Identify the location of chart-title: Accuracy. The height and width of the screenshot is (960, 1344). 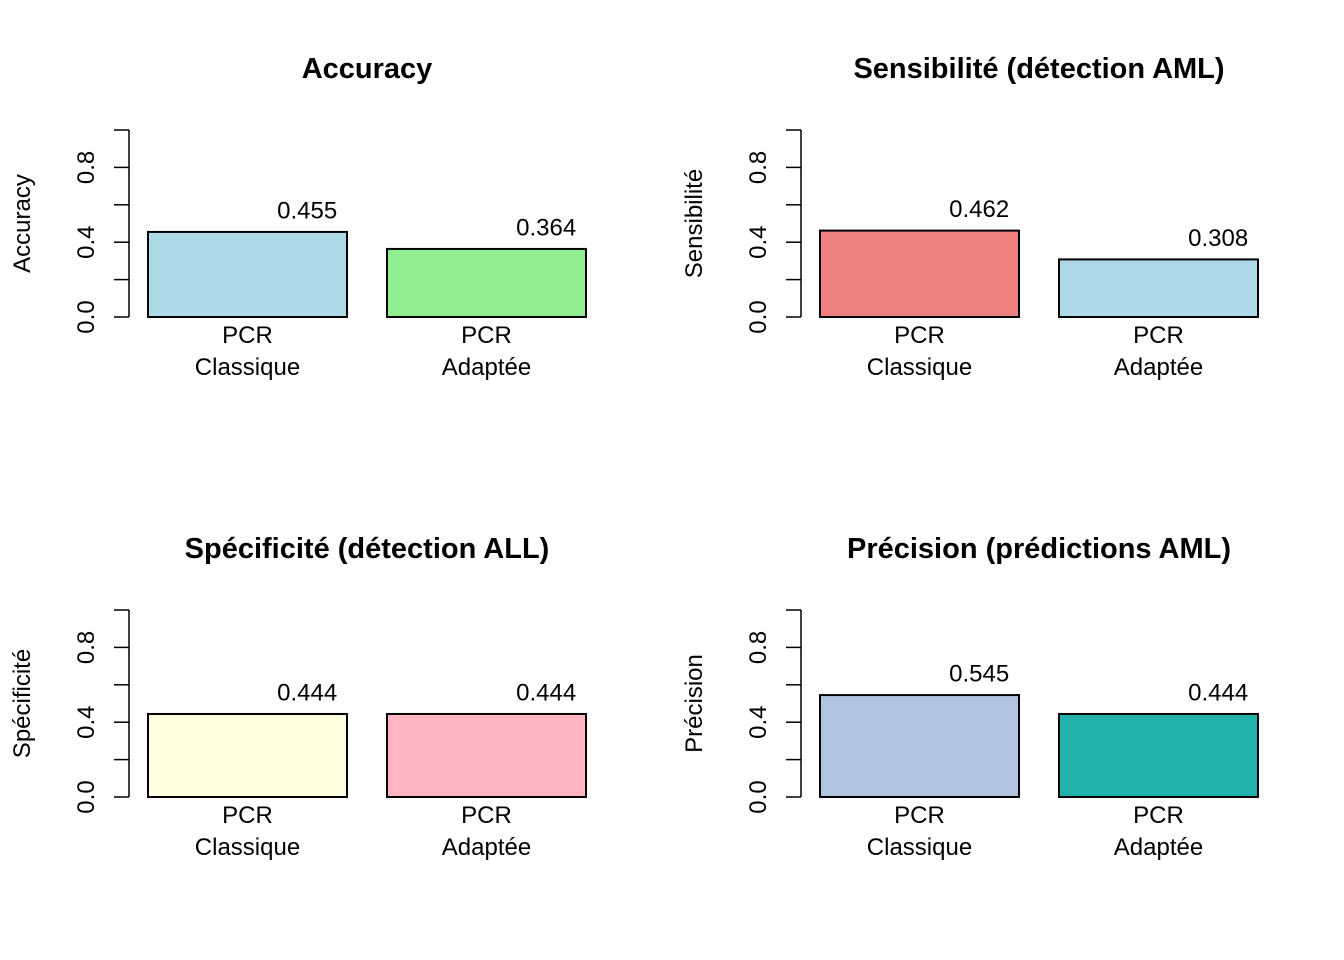
(367, 69).